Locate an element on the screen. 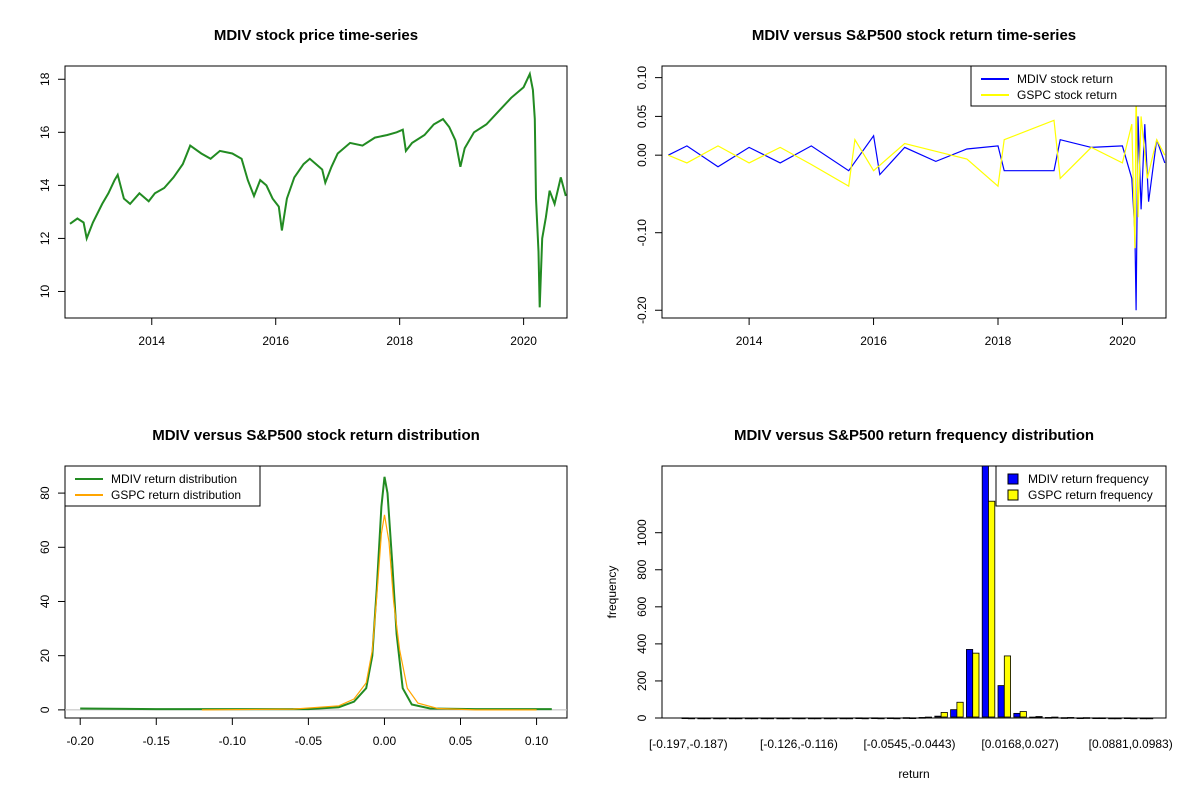  y-tick-label-freq: 600 is located at coordinates (642, 606).